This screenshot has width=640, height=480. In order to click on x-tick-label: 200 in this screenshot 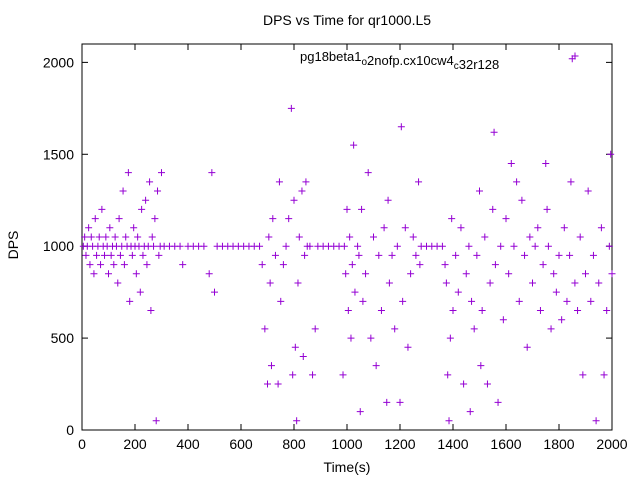, I will do `click(135, 444)`.